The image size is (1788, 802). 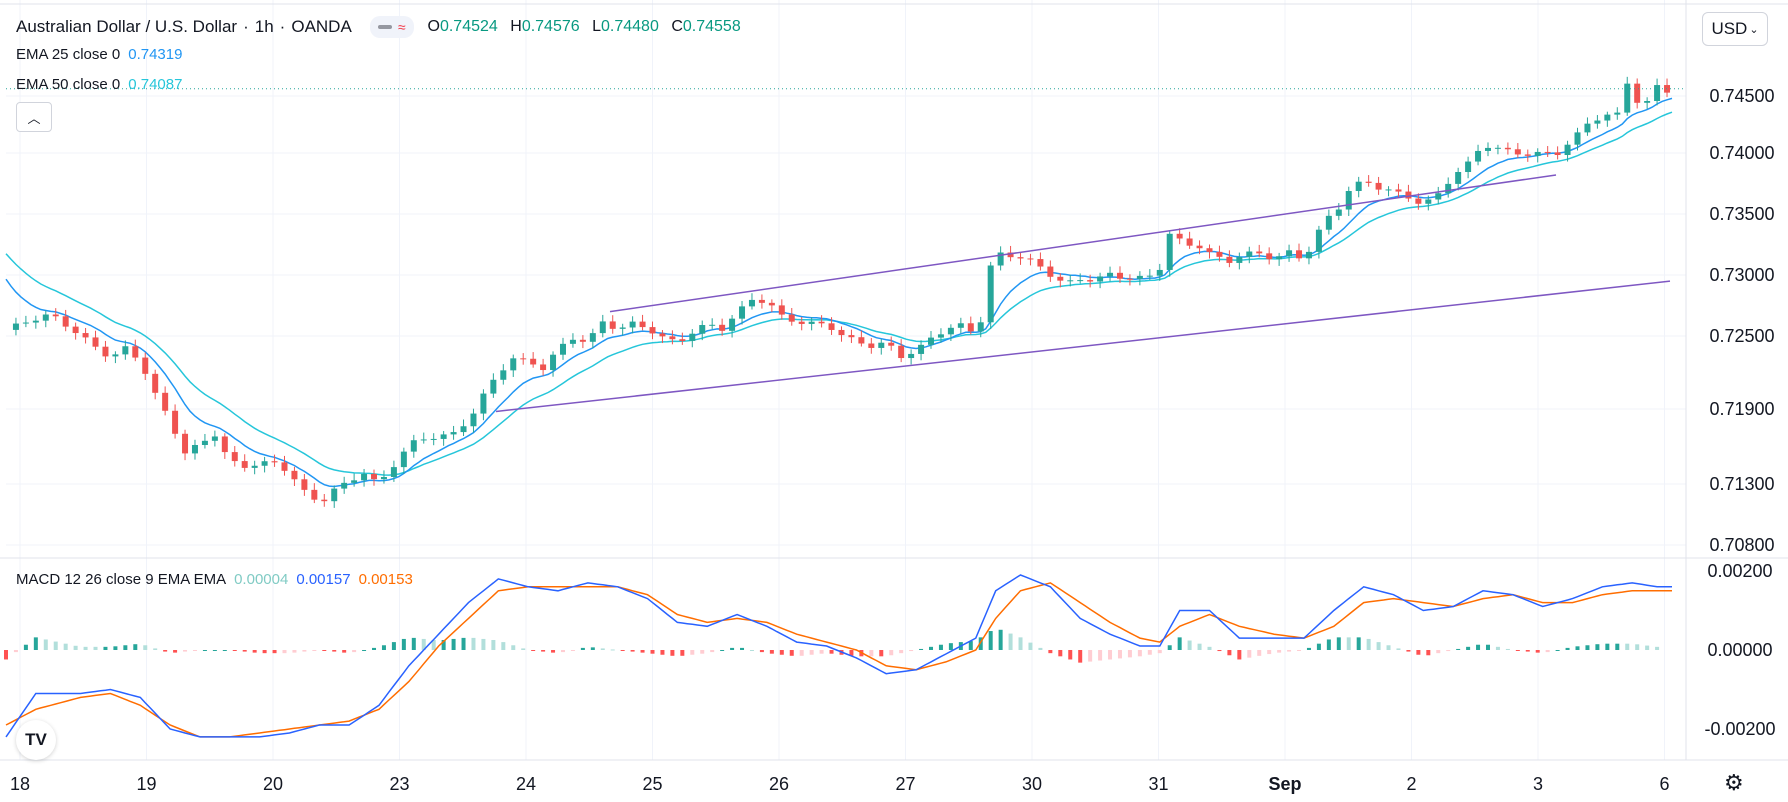 What do you see at coordinates (1735, 29) in the screenshot?
I see `currency-button: USD ⌄` at bounding box center [1735, 29].